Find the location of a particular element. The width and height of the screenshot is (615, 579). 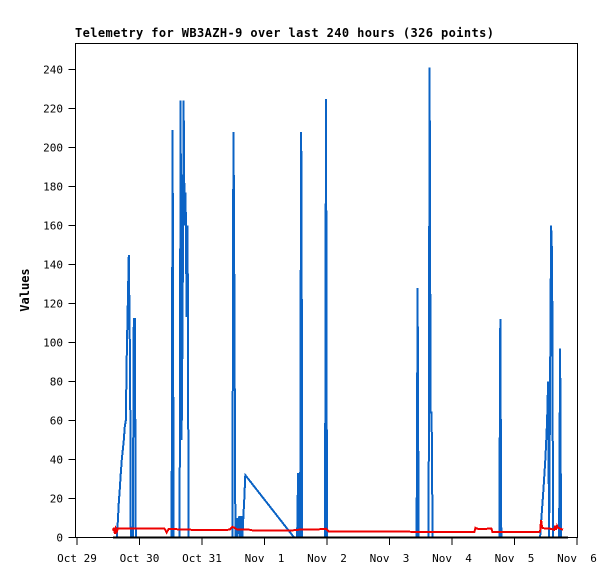

x-tick-label: Oct 30 is located at coordinates (140, 558).